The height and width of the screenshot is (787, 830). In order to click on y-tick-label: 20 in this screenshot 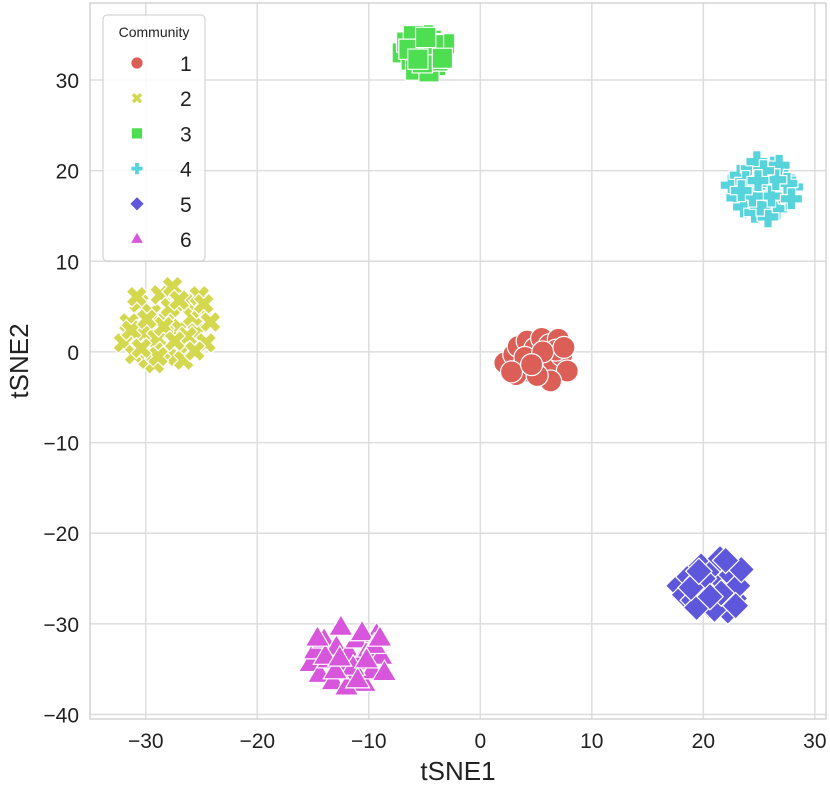, I will do `click(67, 172)`.